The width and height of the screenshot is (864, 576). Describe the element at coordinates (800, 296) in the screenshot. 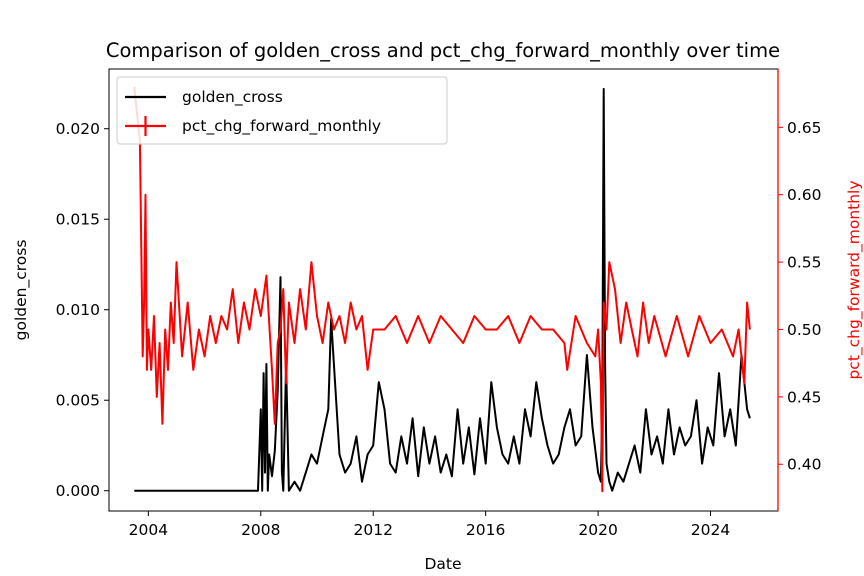

I see `y-axis-right: 0.40 0.45 0.50 0.55 0.60 0.65` at that location.